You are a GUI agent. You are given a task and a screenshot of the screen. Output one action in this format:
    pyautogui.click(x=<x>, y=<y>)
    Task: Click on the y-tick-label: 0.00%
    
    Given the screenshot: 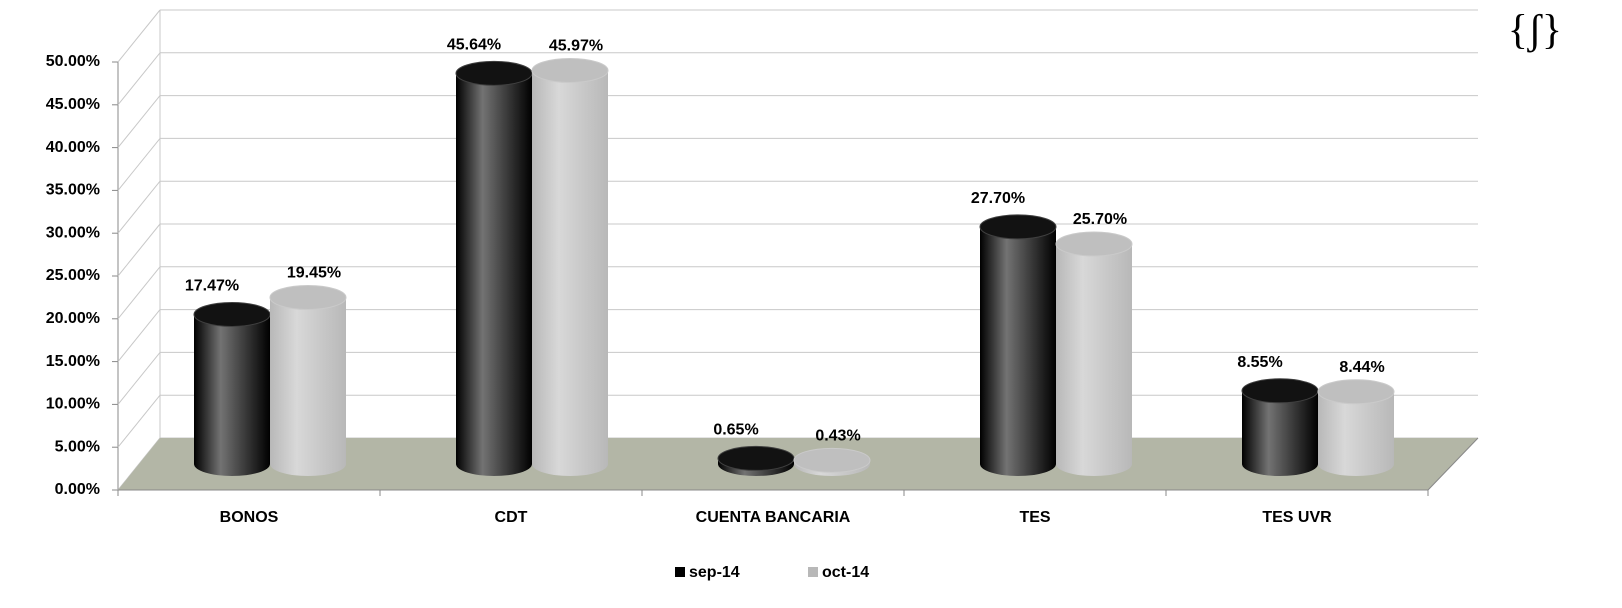 What is the action you would take?
    pyautogui.click(x=77, y=489)
    